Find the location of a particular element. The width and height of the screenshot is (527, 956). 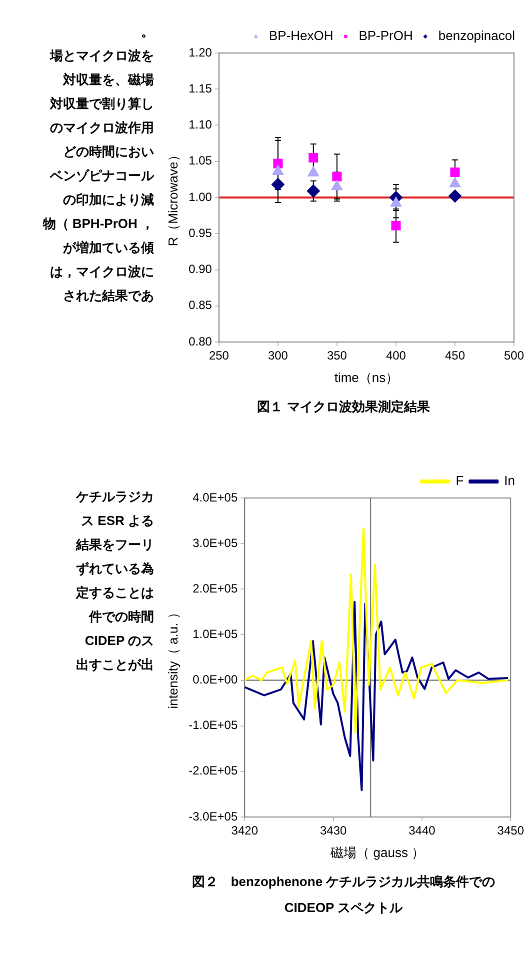

text: 定することは is located at coordinates (114, 593).